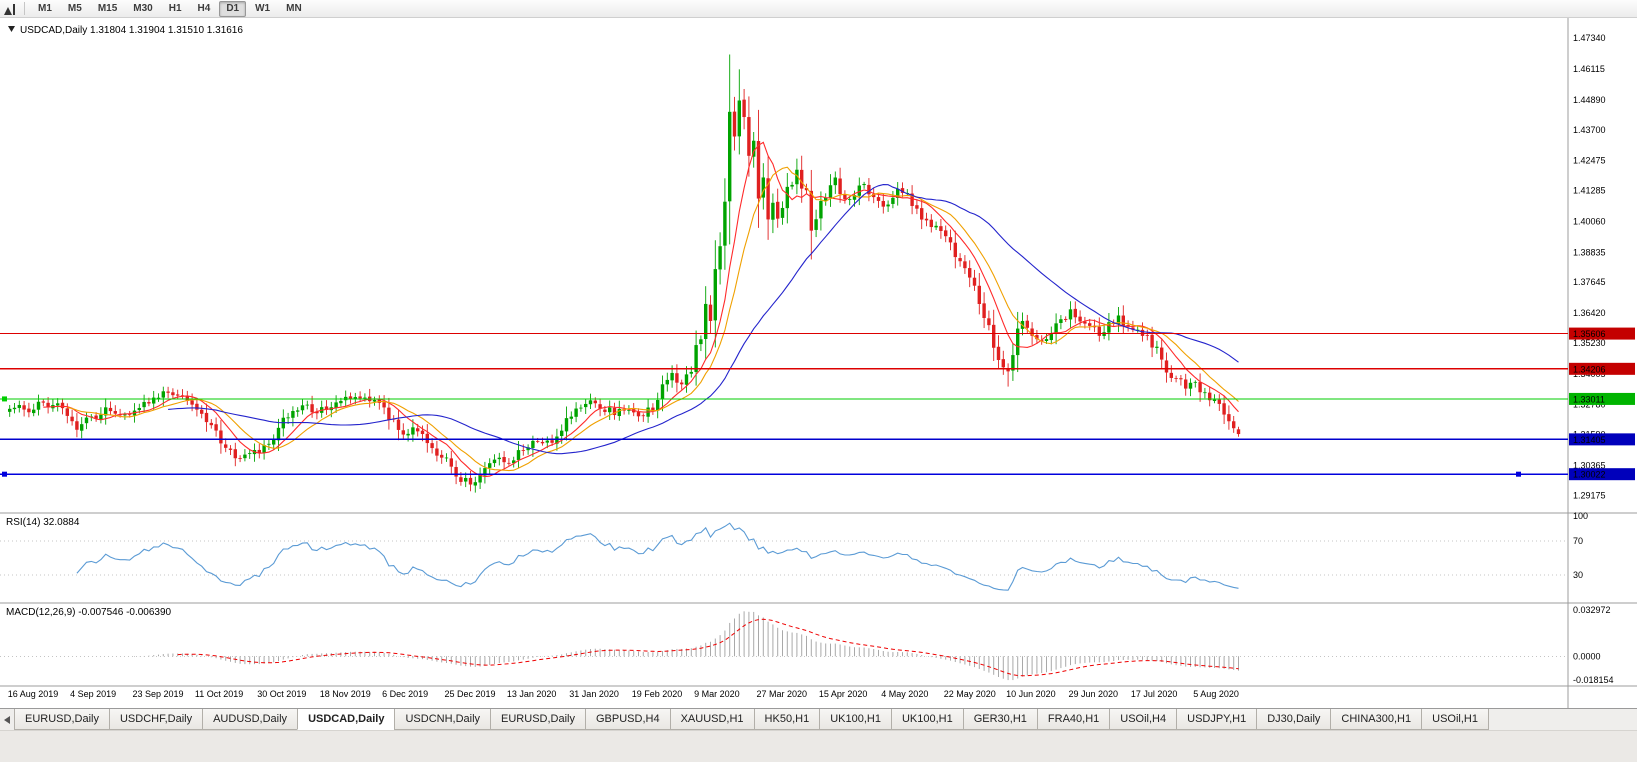 The width and height of the screenshot is (1637, 762). I want to click on timeframe-button-w1: W1, so click(263, 8).